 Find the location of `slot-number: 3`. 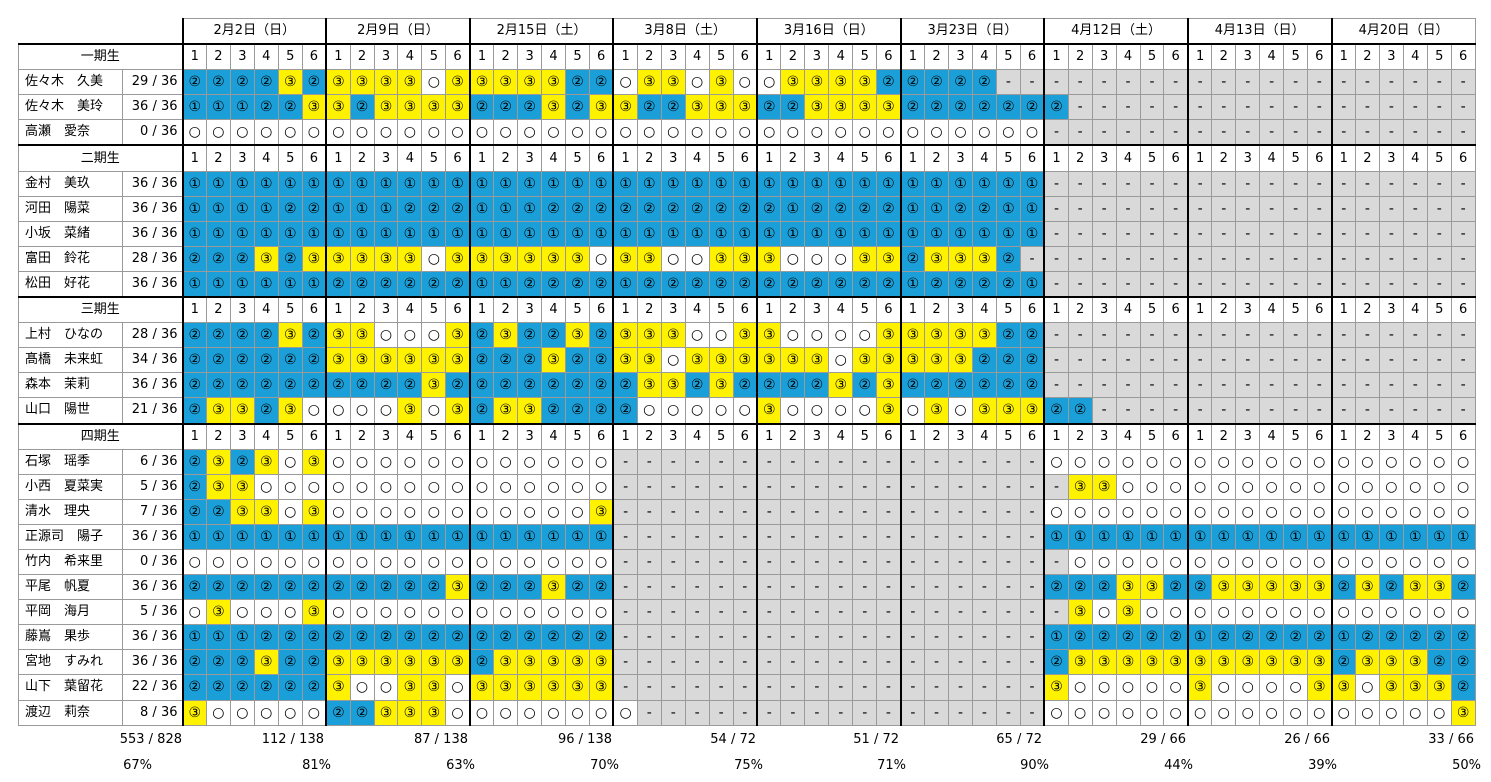

slot-number: 3 is located at coordinates (530, 436).